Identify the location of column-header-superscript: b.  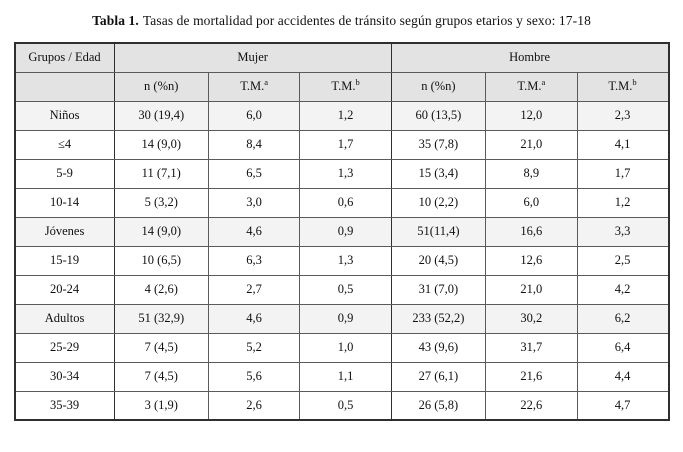
(634, 81).